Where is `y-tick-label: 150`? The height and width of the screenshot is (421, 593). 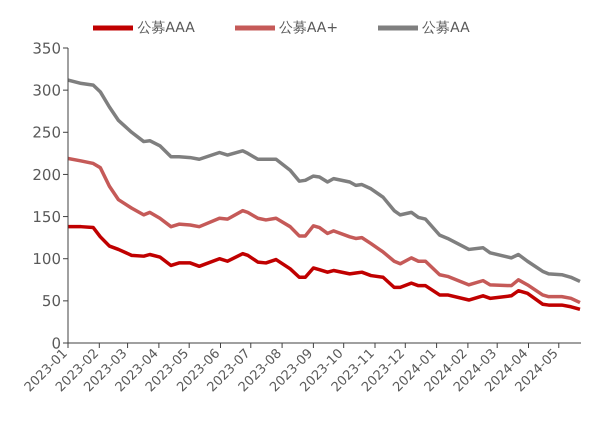
y-tick-label: 150 is located at coordinates (46, 217).